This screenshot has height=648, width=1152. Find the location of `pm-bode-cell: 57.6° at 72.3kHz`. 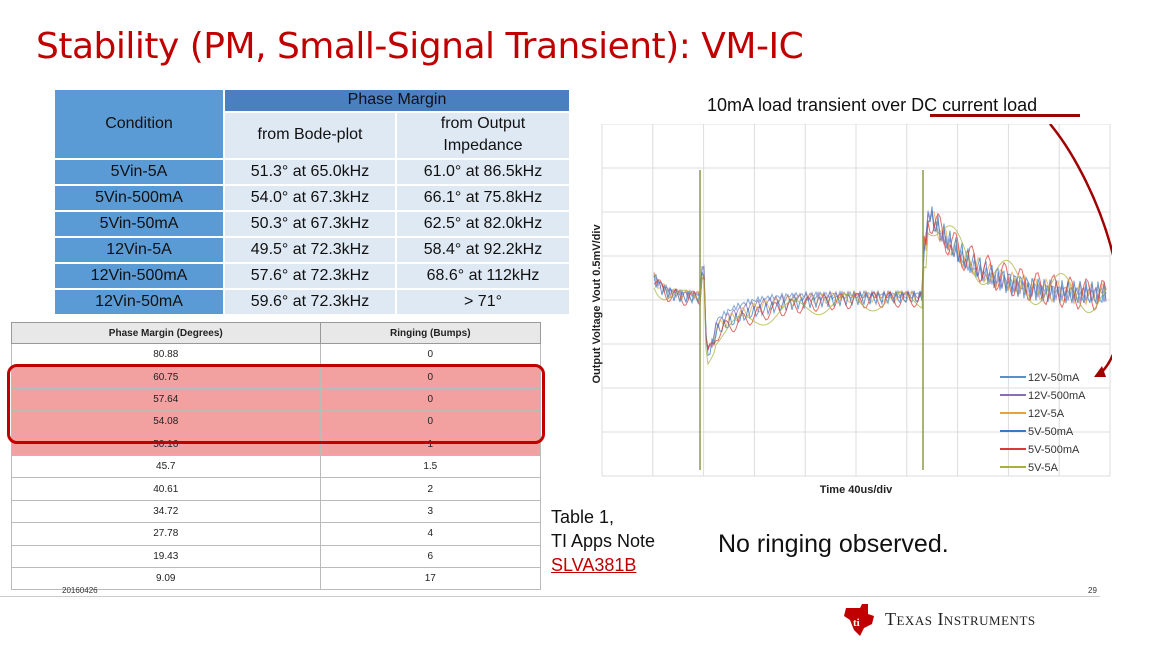

pm-bode-cell: 57.6° at 72.3kHz is located at coordinates (310, 276).